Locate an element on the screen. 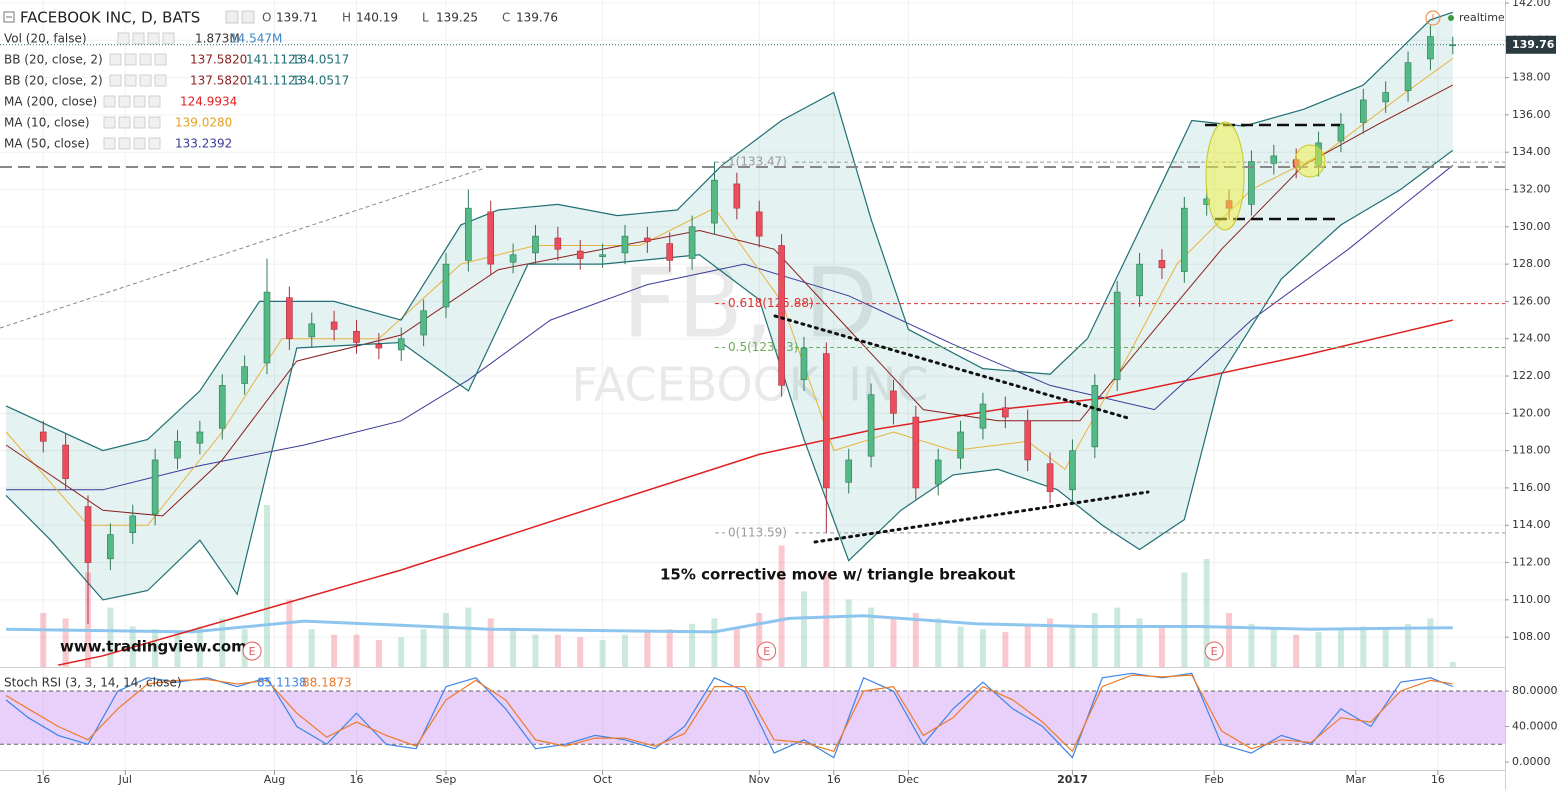  annotation: 15% corrective move w/ triangle breakout is located at coordinates (837, 575).